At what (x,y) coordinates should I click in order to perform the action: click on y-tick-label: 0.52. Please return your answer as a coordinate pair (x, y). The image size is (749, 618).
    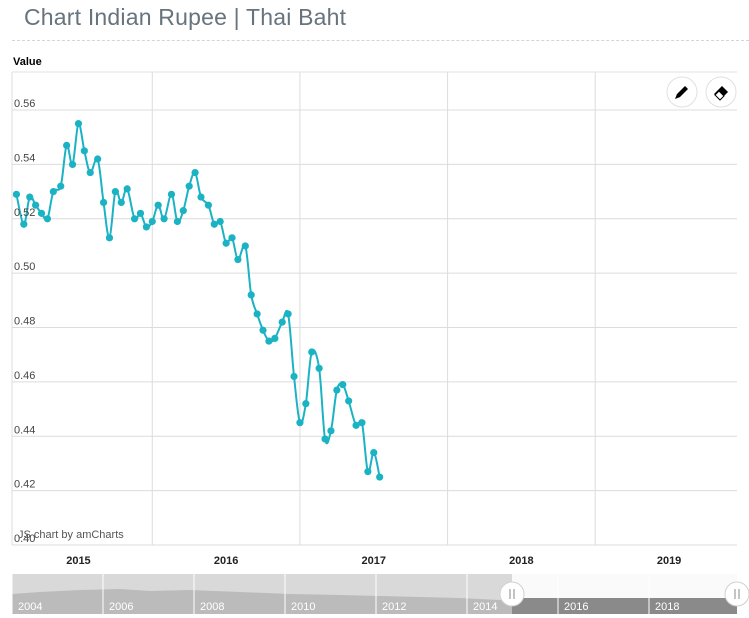
    Looking at the image, I should click on (24, 213).